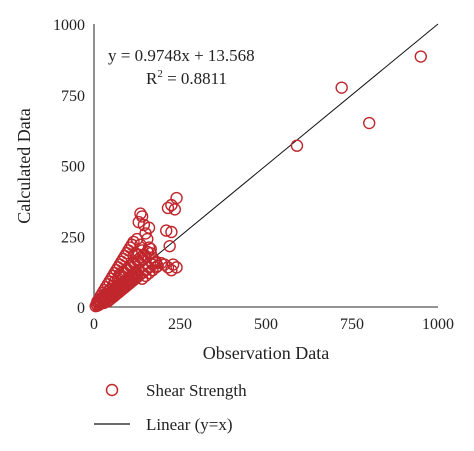  Describe the element at coordinates (181, 55) in the screenshot. I see `regression-equation: y = 0.9748x + 13.568` at that location.